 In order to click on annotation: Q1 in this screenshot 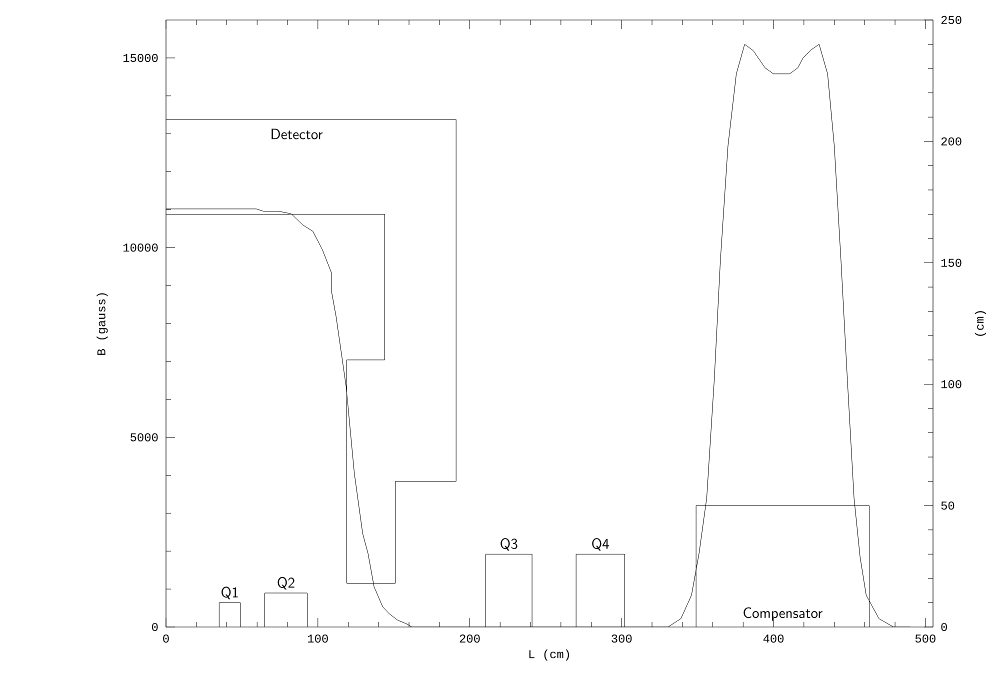, I will do `click(230, 593)`.